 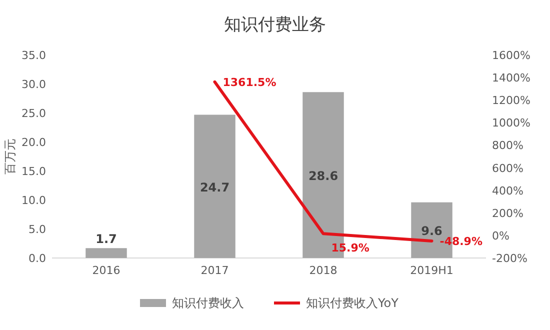 What do you see at coordinates (34, 171) in the screenshot?
I see `y-tick-label: 15.0` at bounding box center [34, 171].